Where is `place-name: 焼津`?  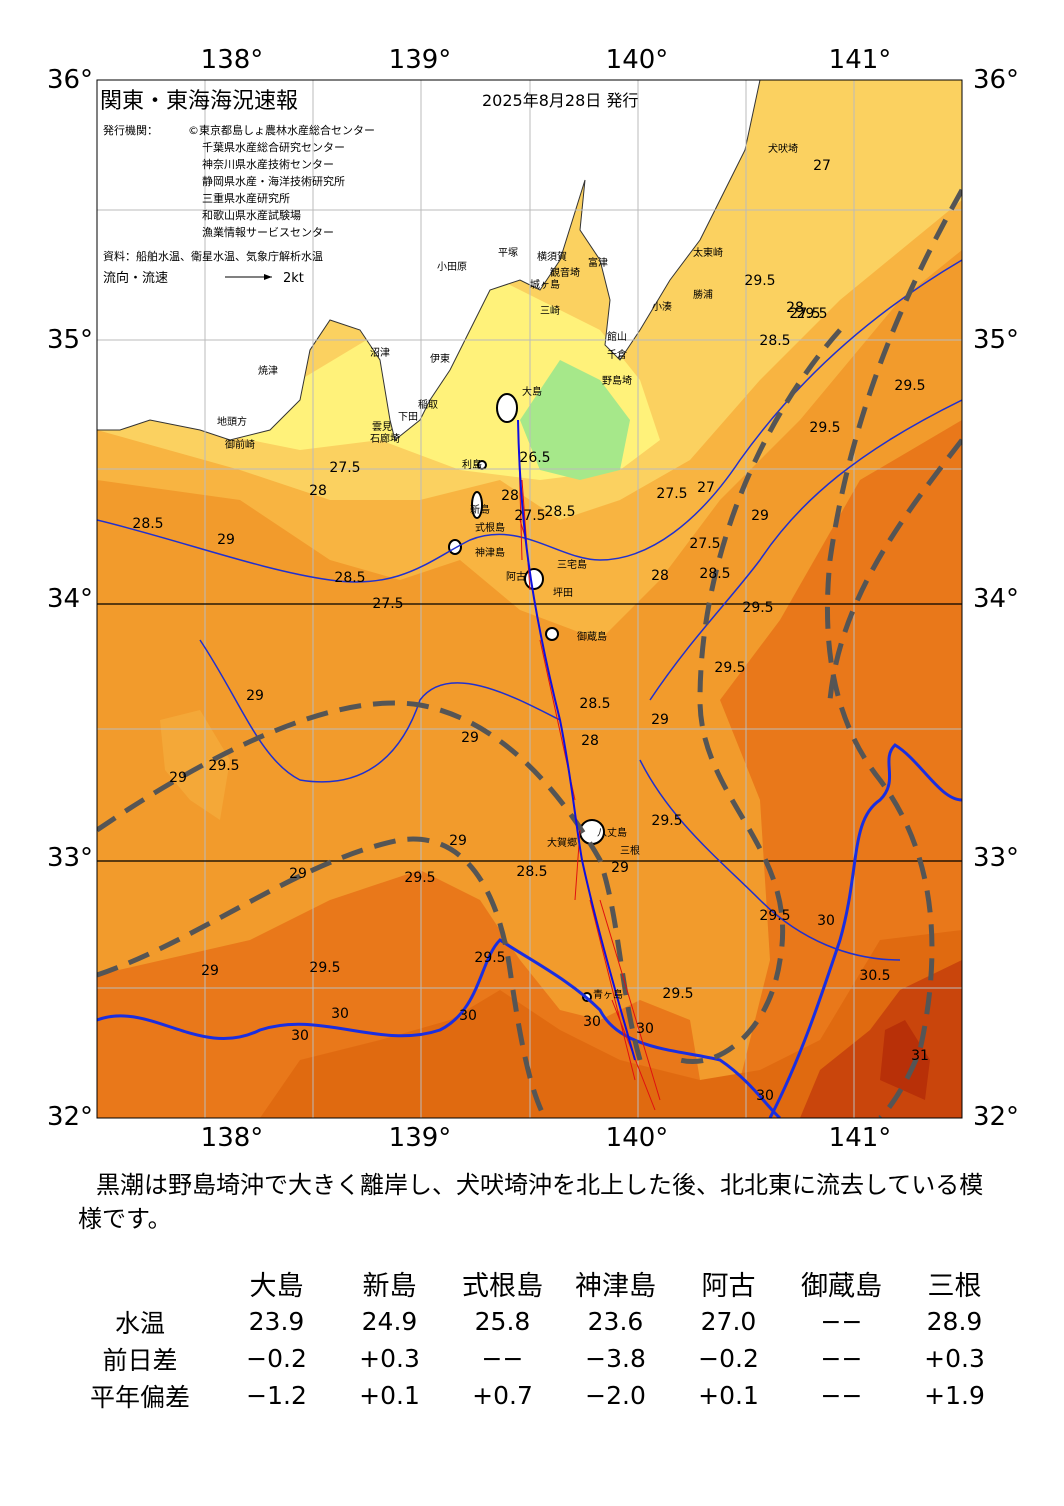 place-name: 焼津 is located at coordinates (268, 371).